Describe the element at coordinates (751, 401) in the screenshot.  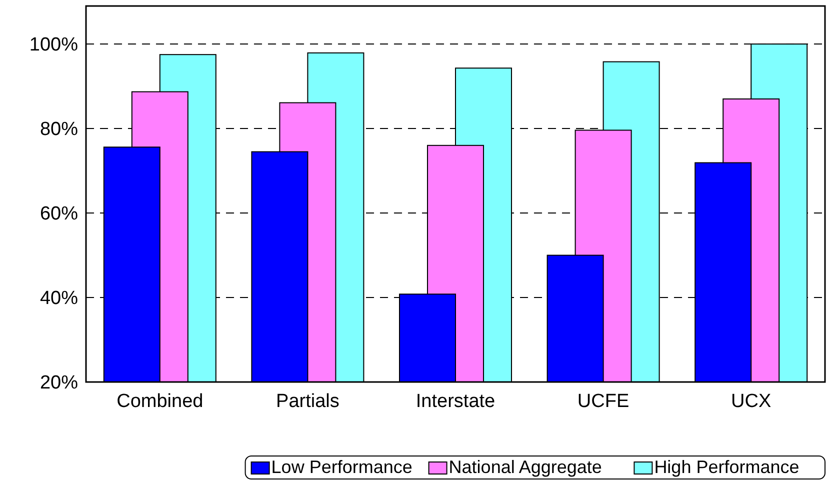
I see `x-tick-label: UCX` at that location.